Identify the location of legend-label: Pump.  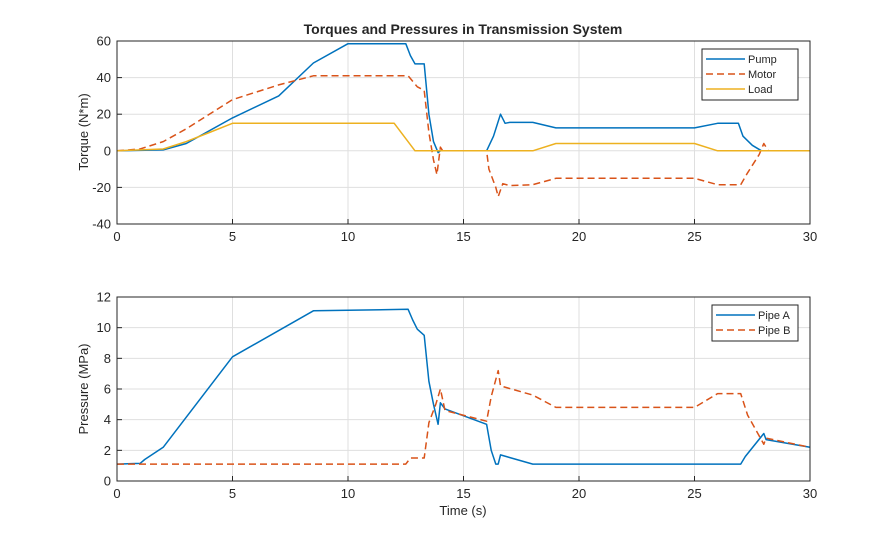
(762, 60).